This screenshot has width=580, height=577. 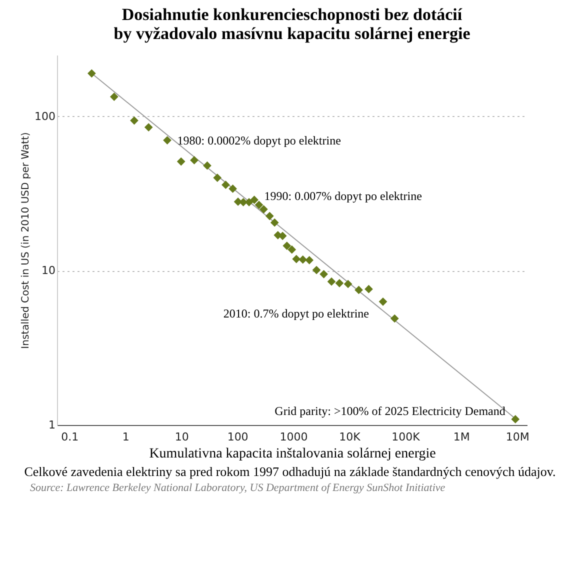 I want to click on x-tick-label: 0.1, so click(x=70, y=437).